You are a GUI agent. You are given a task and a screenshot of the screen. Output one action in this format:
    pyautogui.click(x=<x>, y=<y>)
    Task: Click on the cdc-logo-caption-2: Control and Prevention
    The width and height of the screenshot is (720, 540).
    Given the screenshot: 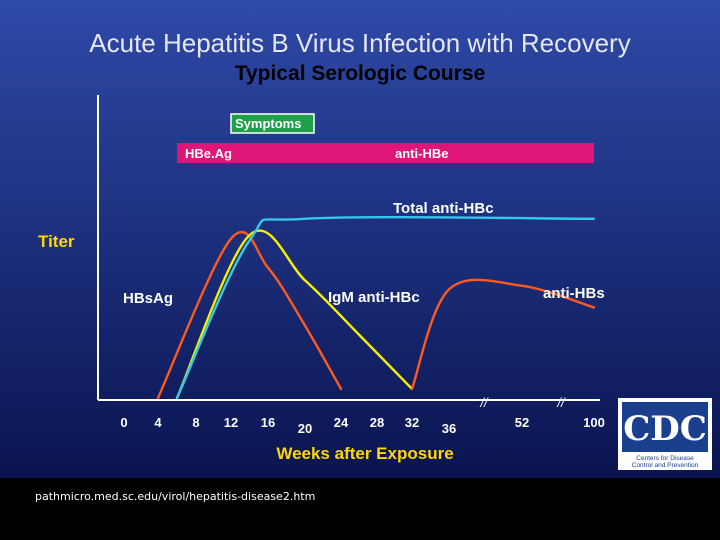 What is the action you would take?
    pyautogui.click(x=665, y=465)
    